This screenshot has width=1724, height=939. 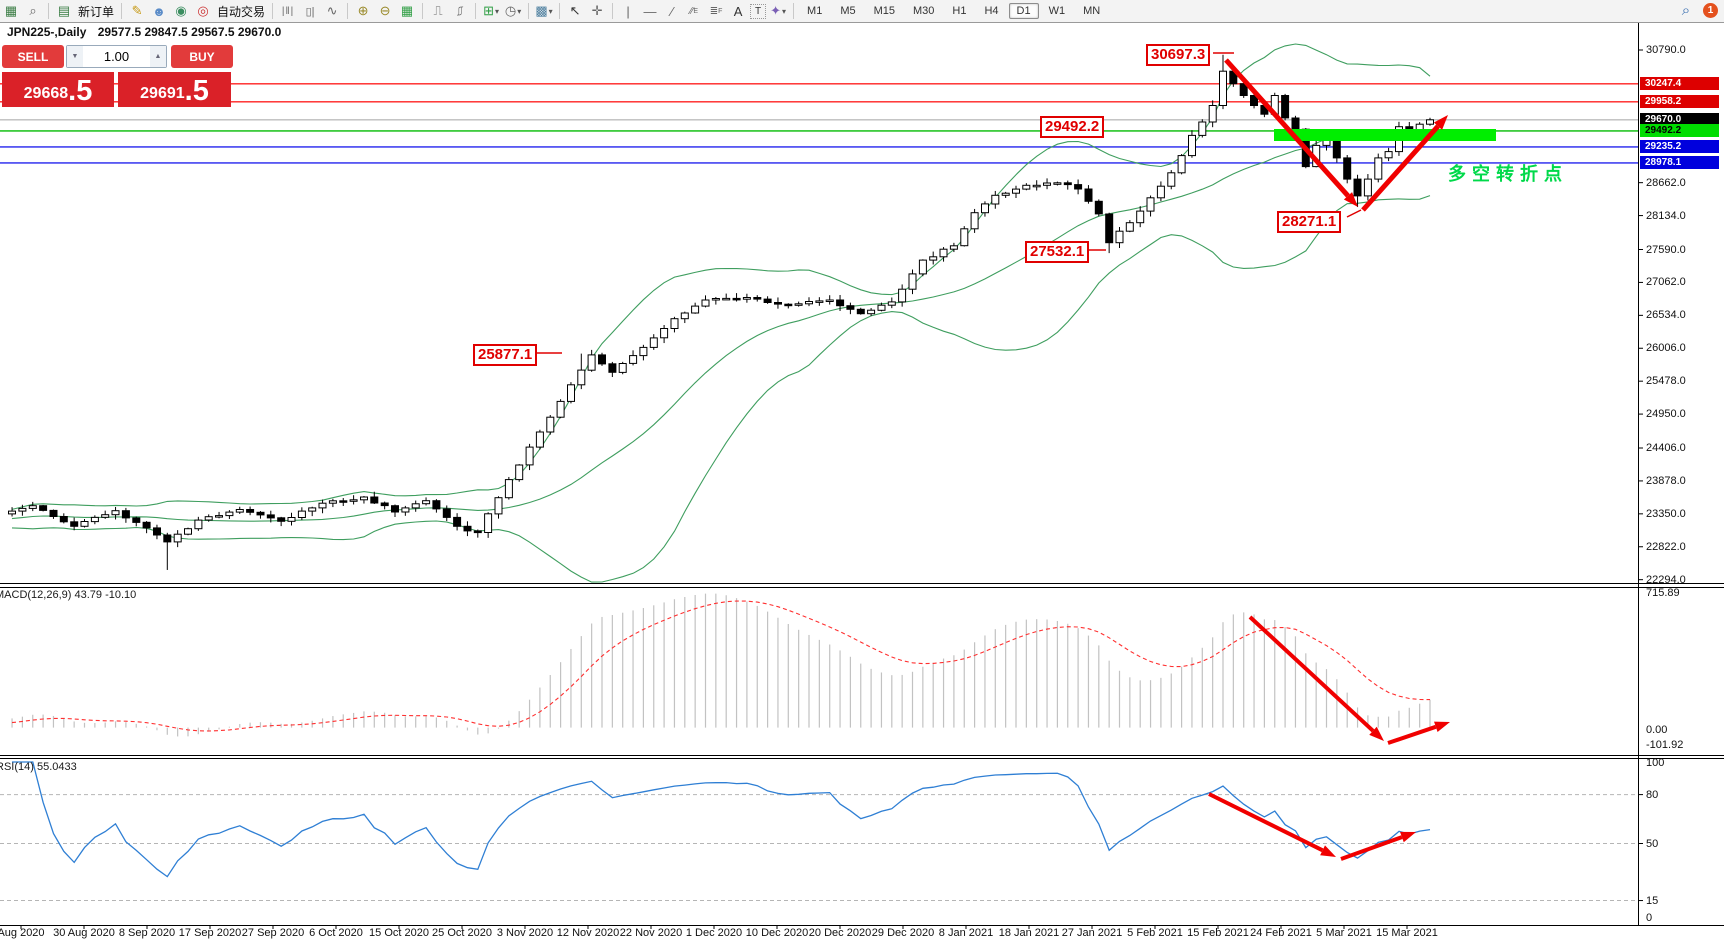 What do you see at coordinates (505, 355) in the screenshot?
I see `price-annotation: 25877.1` at bounding box center [505, 355].